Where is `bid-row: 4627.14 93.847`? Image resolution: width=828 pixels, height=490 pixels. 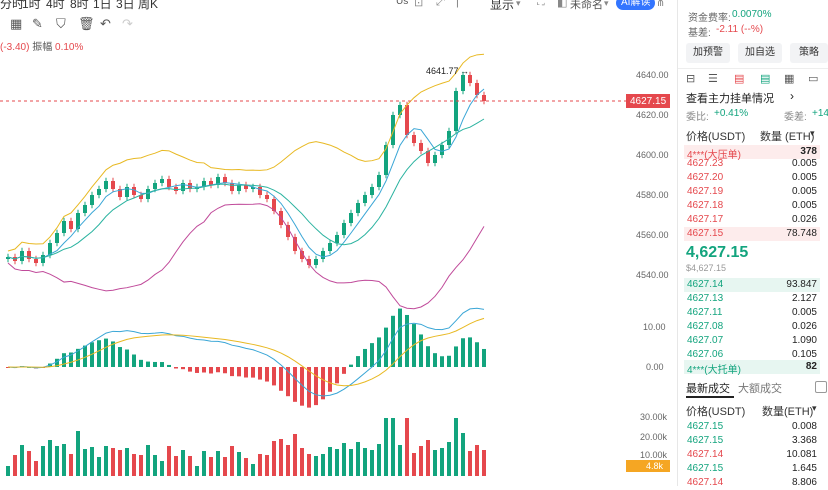 bid-row: 4627.14 93.847 is located at coordinates (752, 285).